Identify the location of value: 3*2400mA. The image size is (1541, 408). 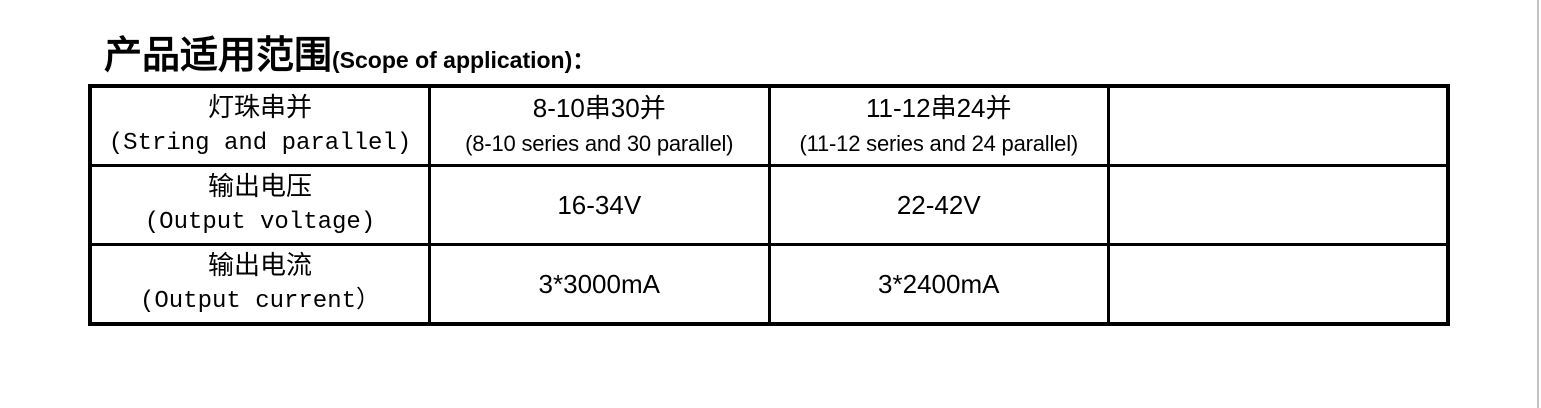
(939, 284).